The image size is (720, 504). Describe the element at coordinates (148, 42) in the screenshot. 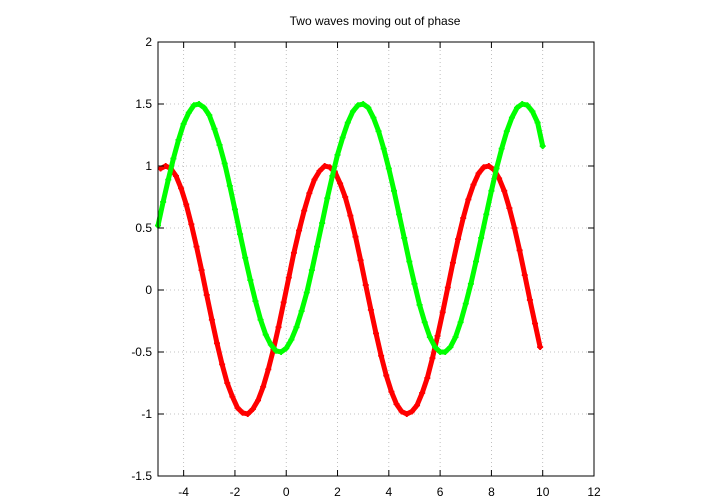

I see `y-tick-label: 2` at that location.